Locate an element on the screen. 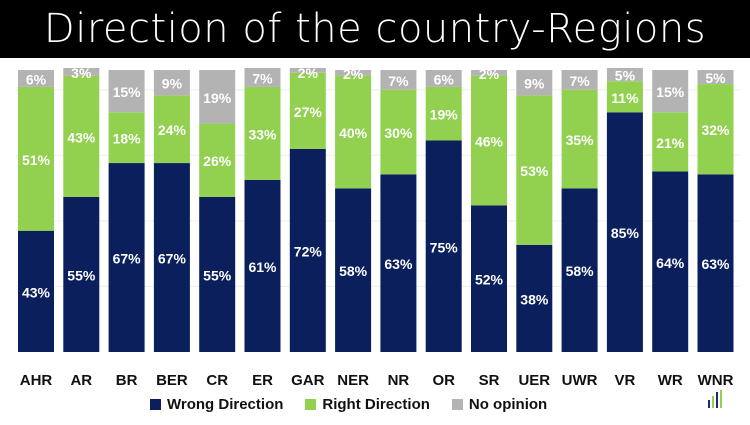 Image resolution: width=750 pixels, height=425 pixels. chart-title: Direction of the country-Regions is located at coordinates (375, 29).